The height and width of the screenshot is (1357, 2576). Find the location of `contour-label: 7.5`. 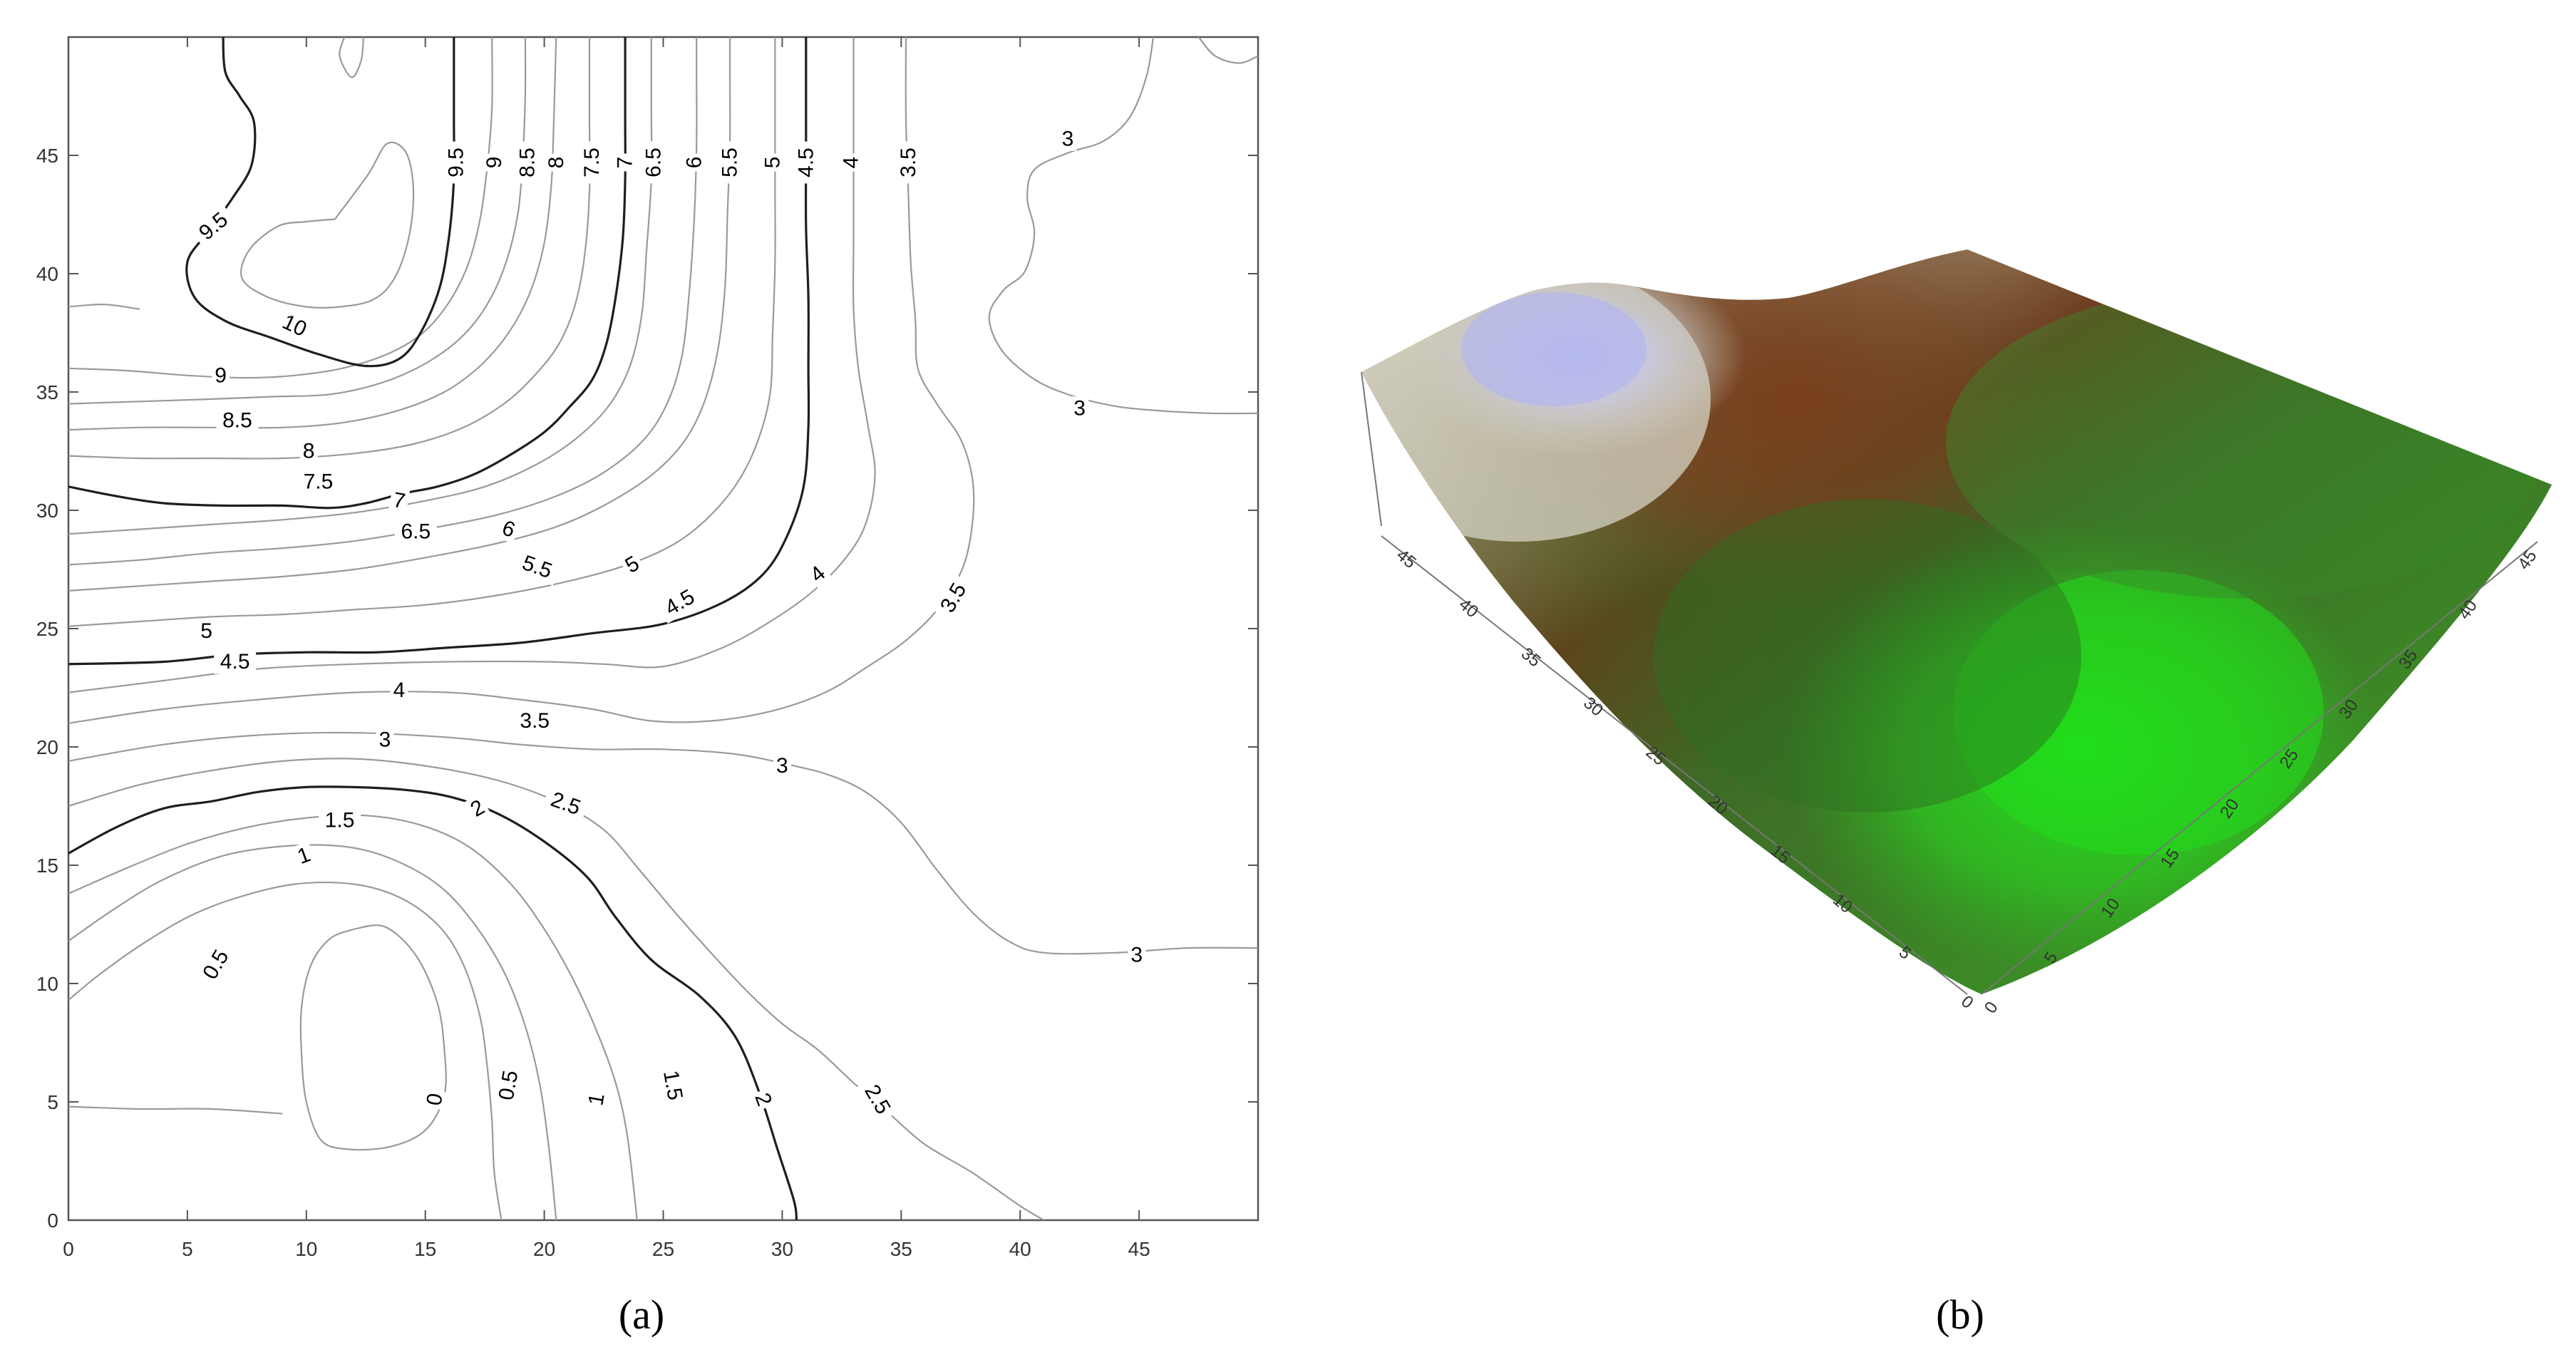

contour-label: 7.5 is located at coordinates (319, 482).